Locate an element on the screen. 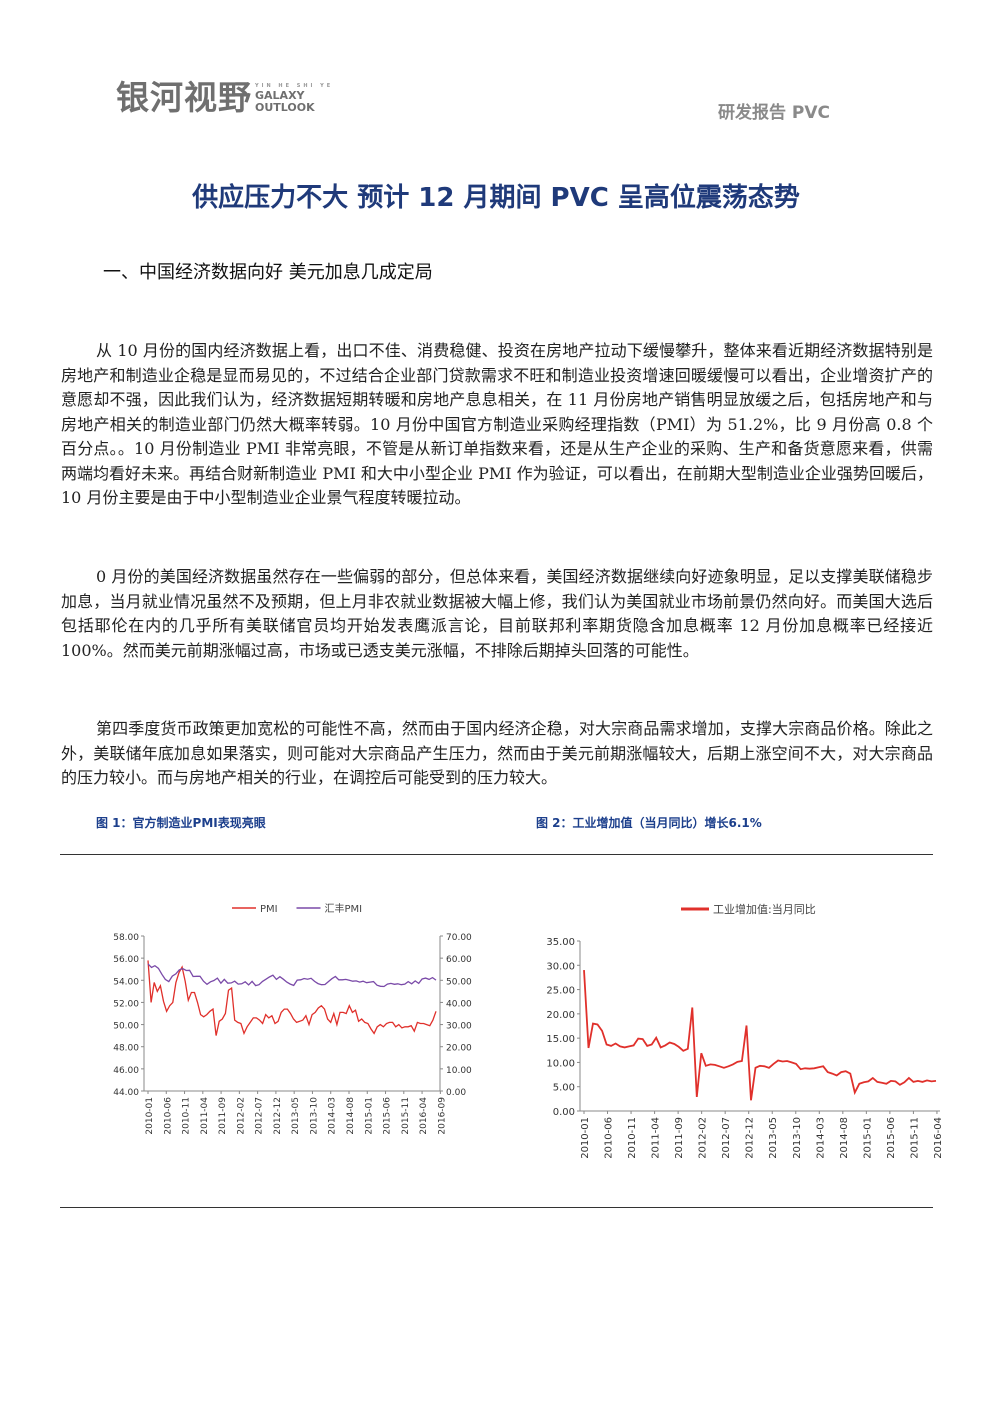  logo-english: YIN HE SHI YE GALAXY OUTLOOK is located at coordinates (294, 98).